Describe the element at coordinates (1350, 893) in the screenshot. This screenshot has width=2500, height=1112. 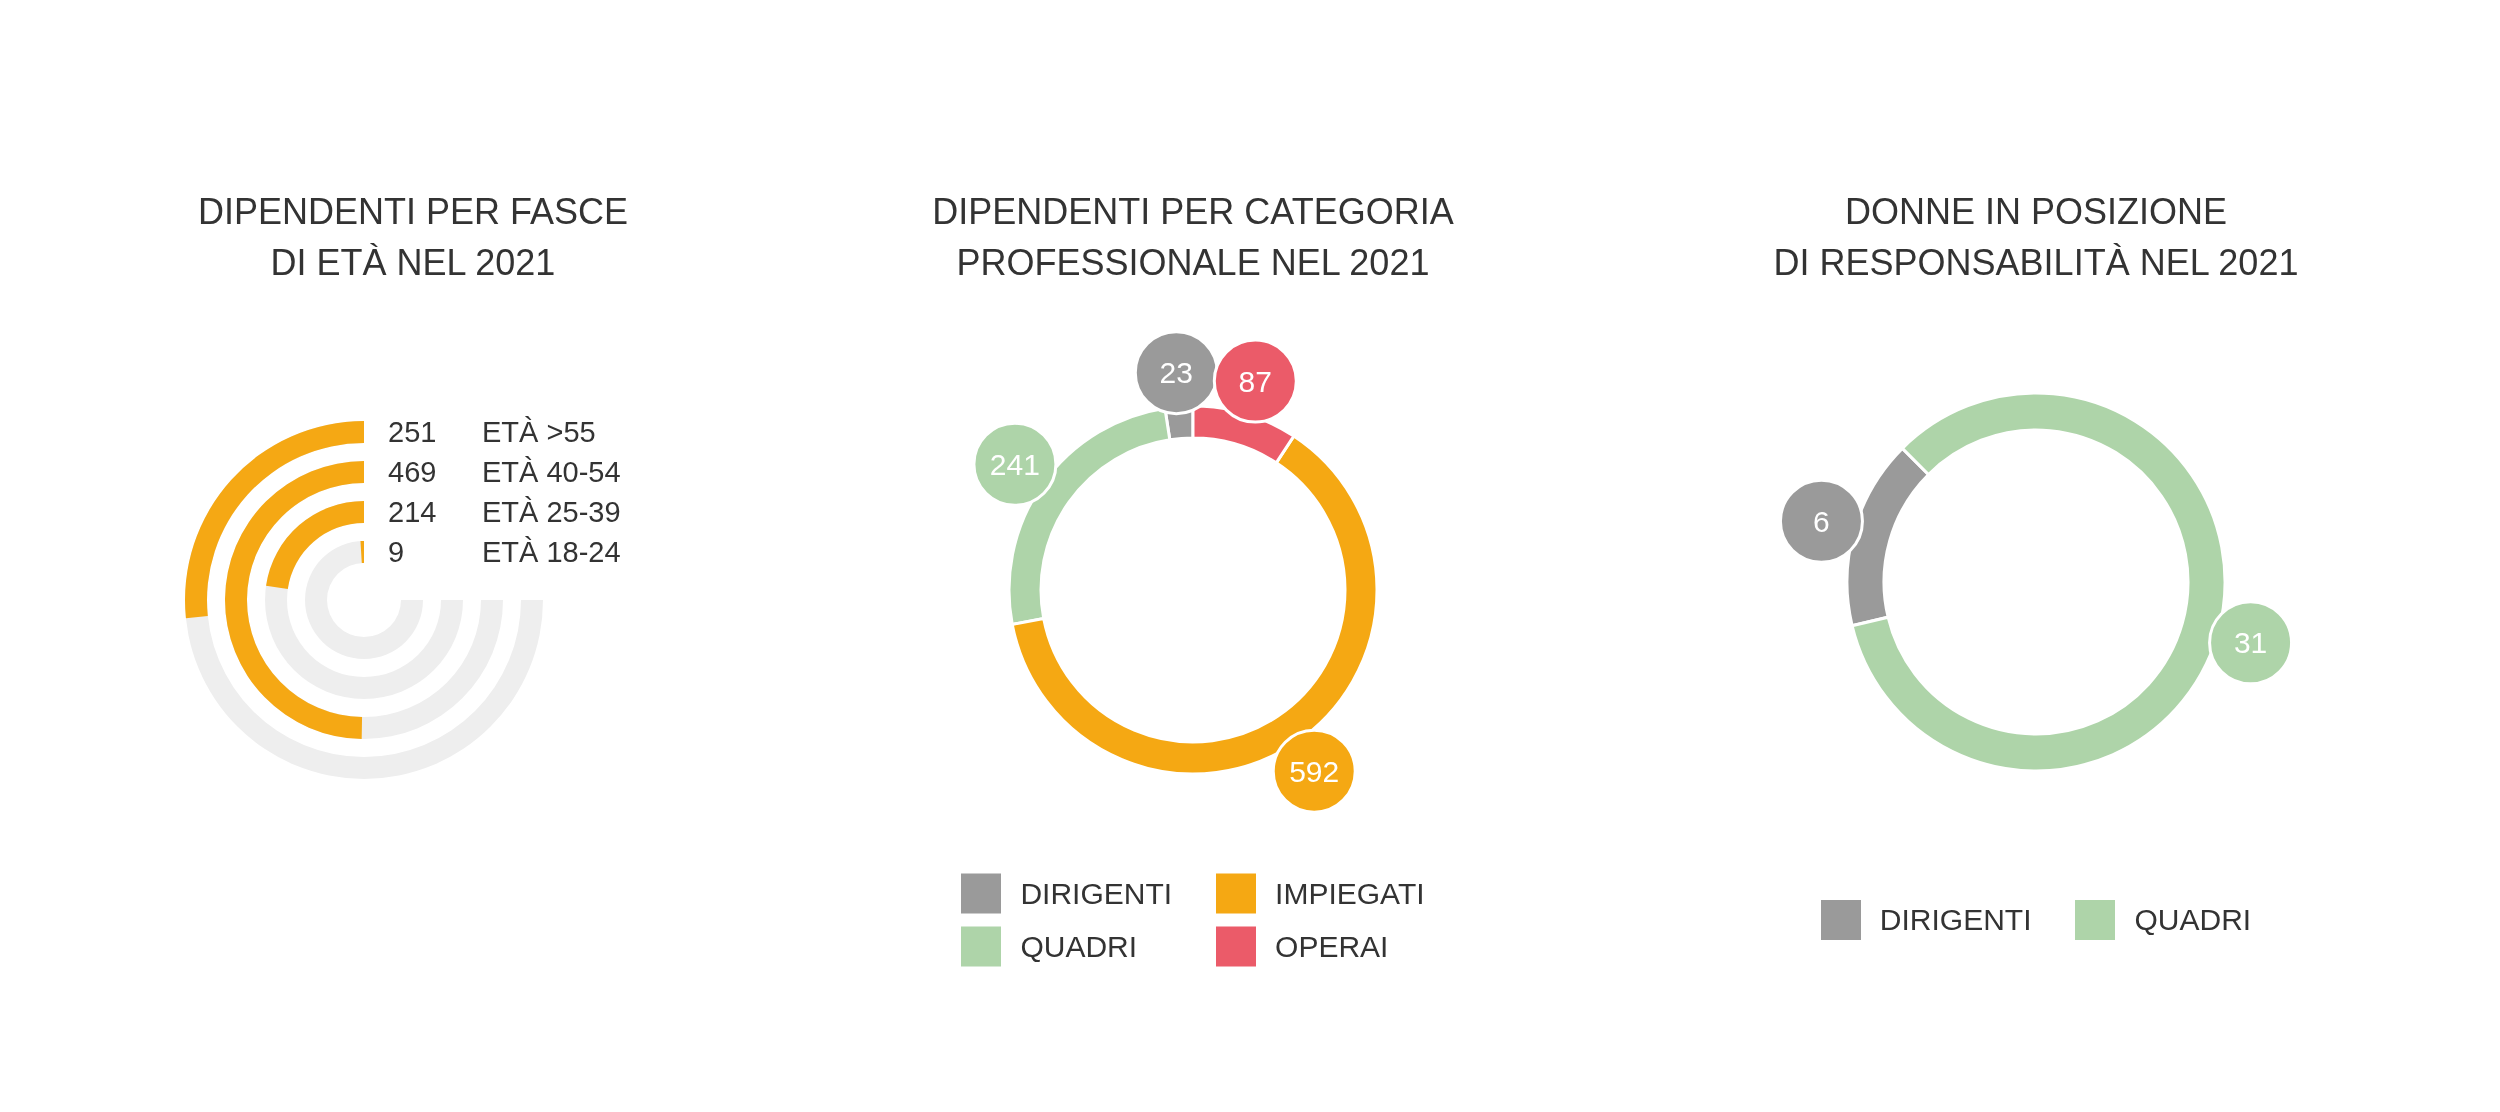
I see `legend-label: IMPIEGATI` at that location.